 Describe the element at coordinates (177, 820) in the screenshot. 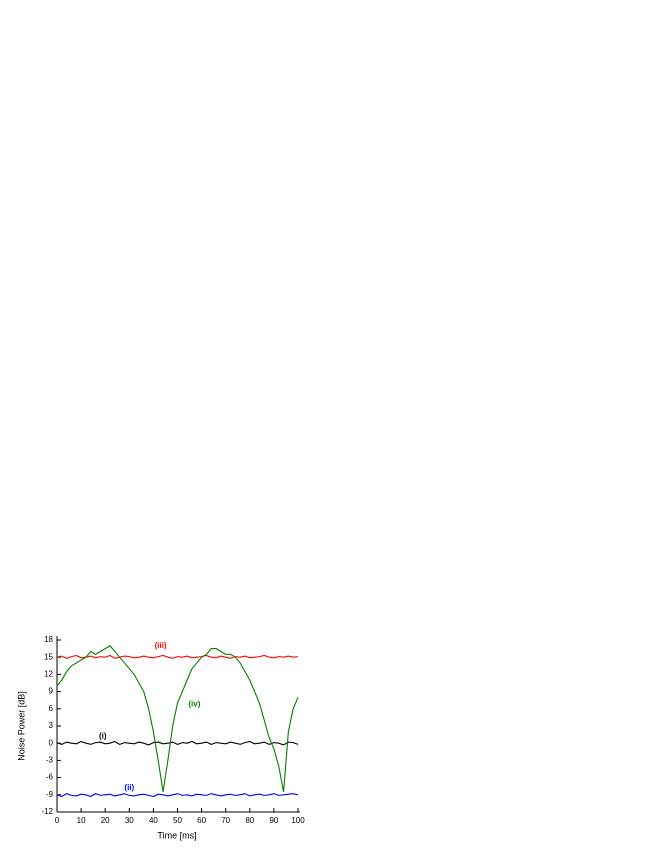

I see `x-tick-label: 50` at that location.